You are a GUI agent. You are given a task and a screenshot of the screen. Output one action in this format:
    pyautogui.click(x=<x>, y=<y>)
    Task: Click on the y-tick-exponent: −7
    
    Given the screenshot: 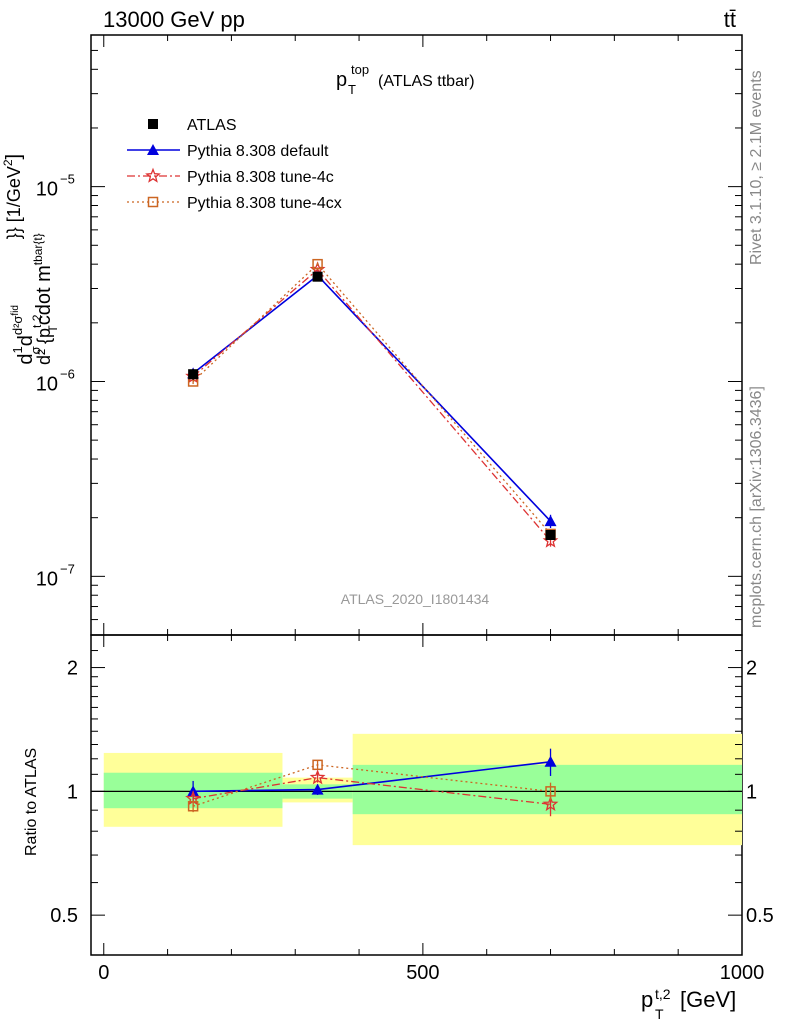 What is the action you would take?
    pyautogui.click(x=67, y=568)
    